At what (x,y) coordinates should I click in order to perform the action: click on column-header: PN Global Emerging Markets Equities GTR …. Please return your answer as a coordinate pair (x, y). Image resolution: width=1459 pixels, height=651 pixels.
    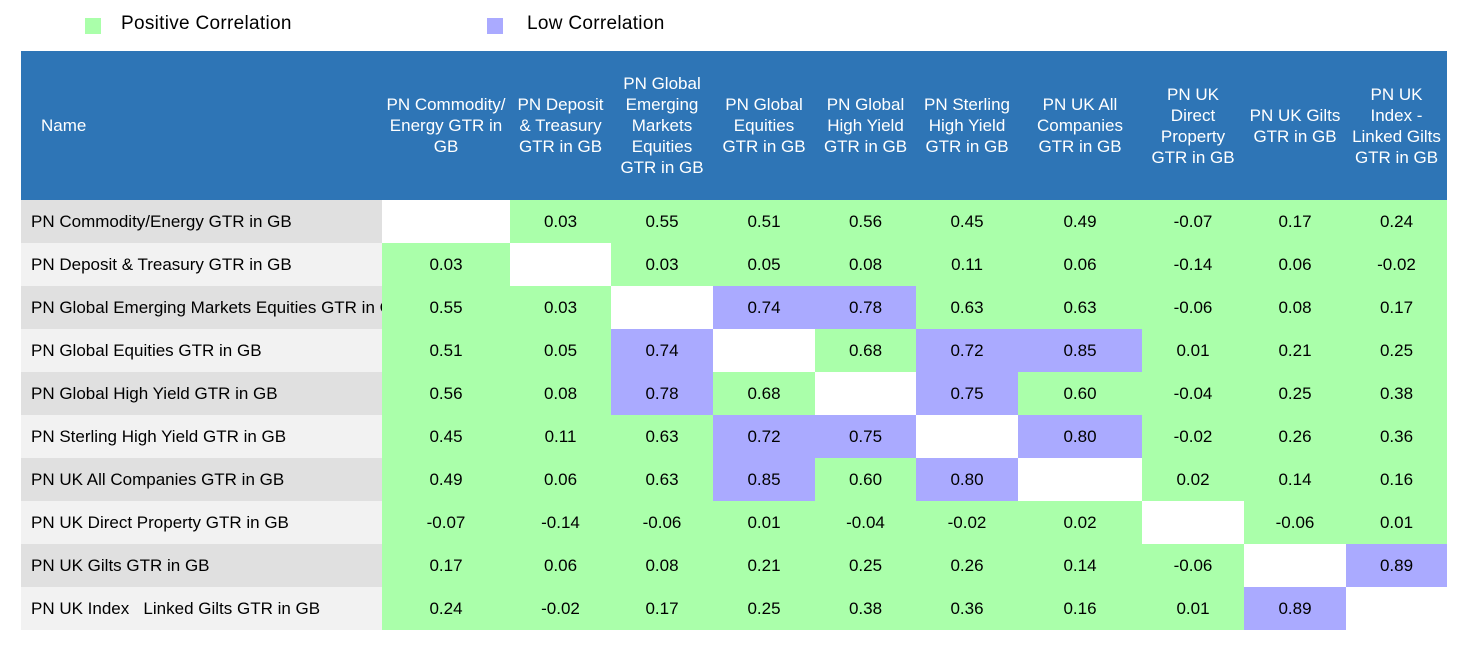
    Looking at the image, I should click on (662, 125).